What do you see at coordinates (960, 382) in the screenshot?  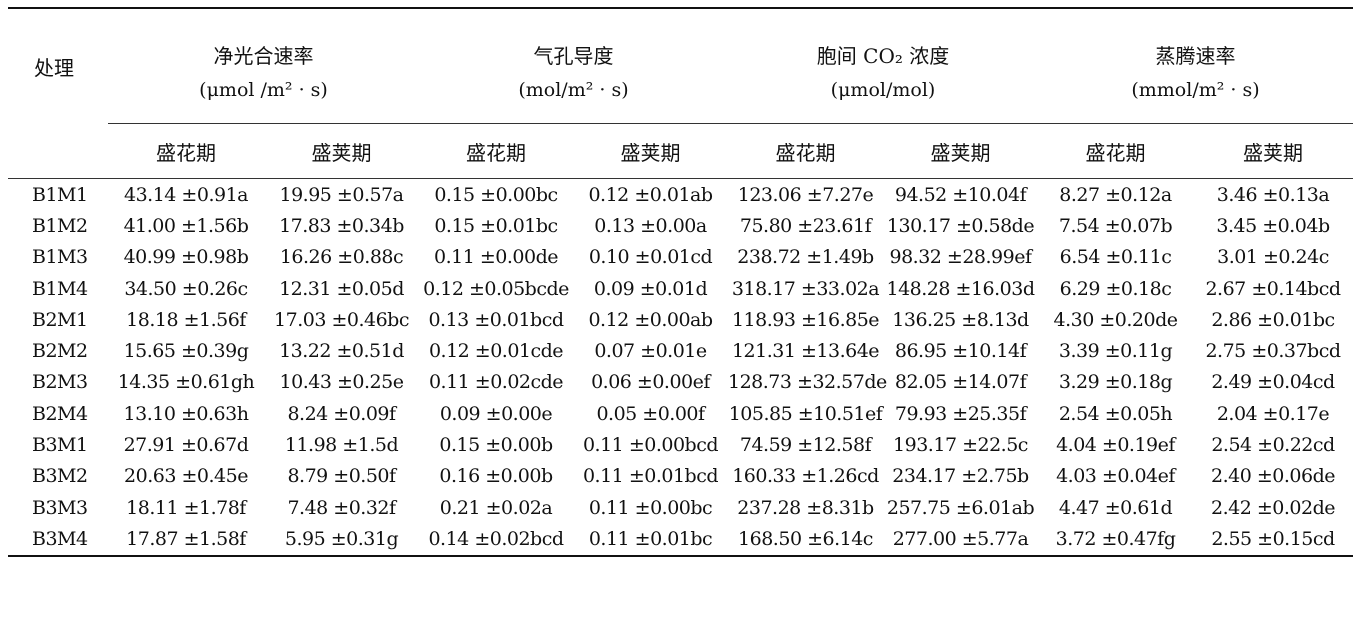 I see `table-cell: 82.05 ±14.07f` at bounding box center [960, 382].